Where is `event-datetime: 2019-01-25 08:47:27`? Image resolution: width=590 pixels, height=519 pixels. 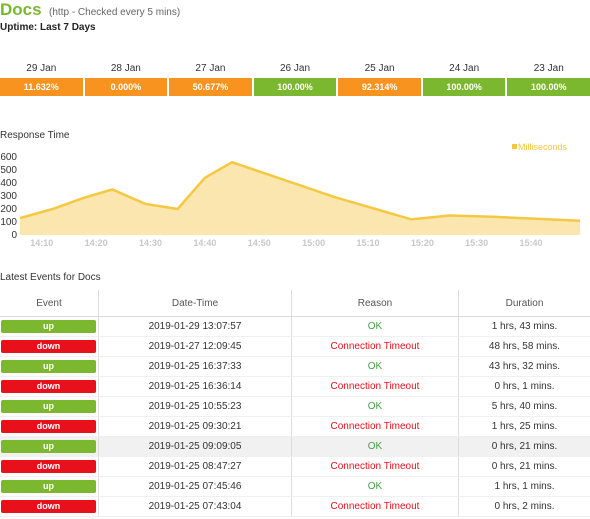 event-datetime: 2019-01-25 08:47:27 is located at coordinates (195, 466).